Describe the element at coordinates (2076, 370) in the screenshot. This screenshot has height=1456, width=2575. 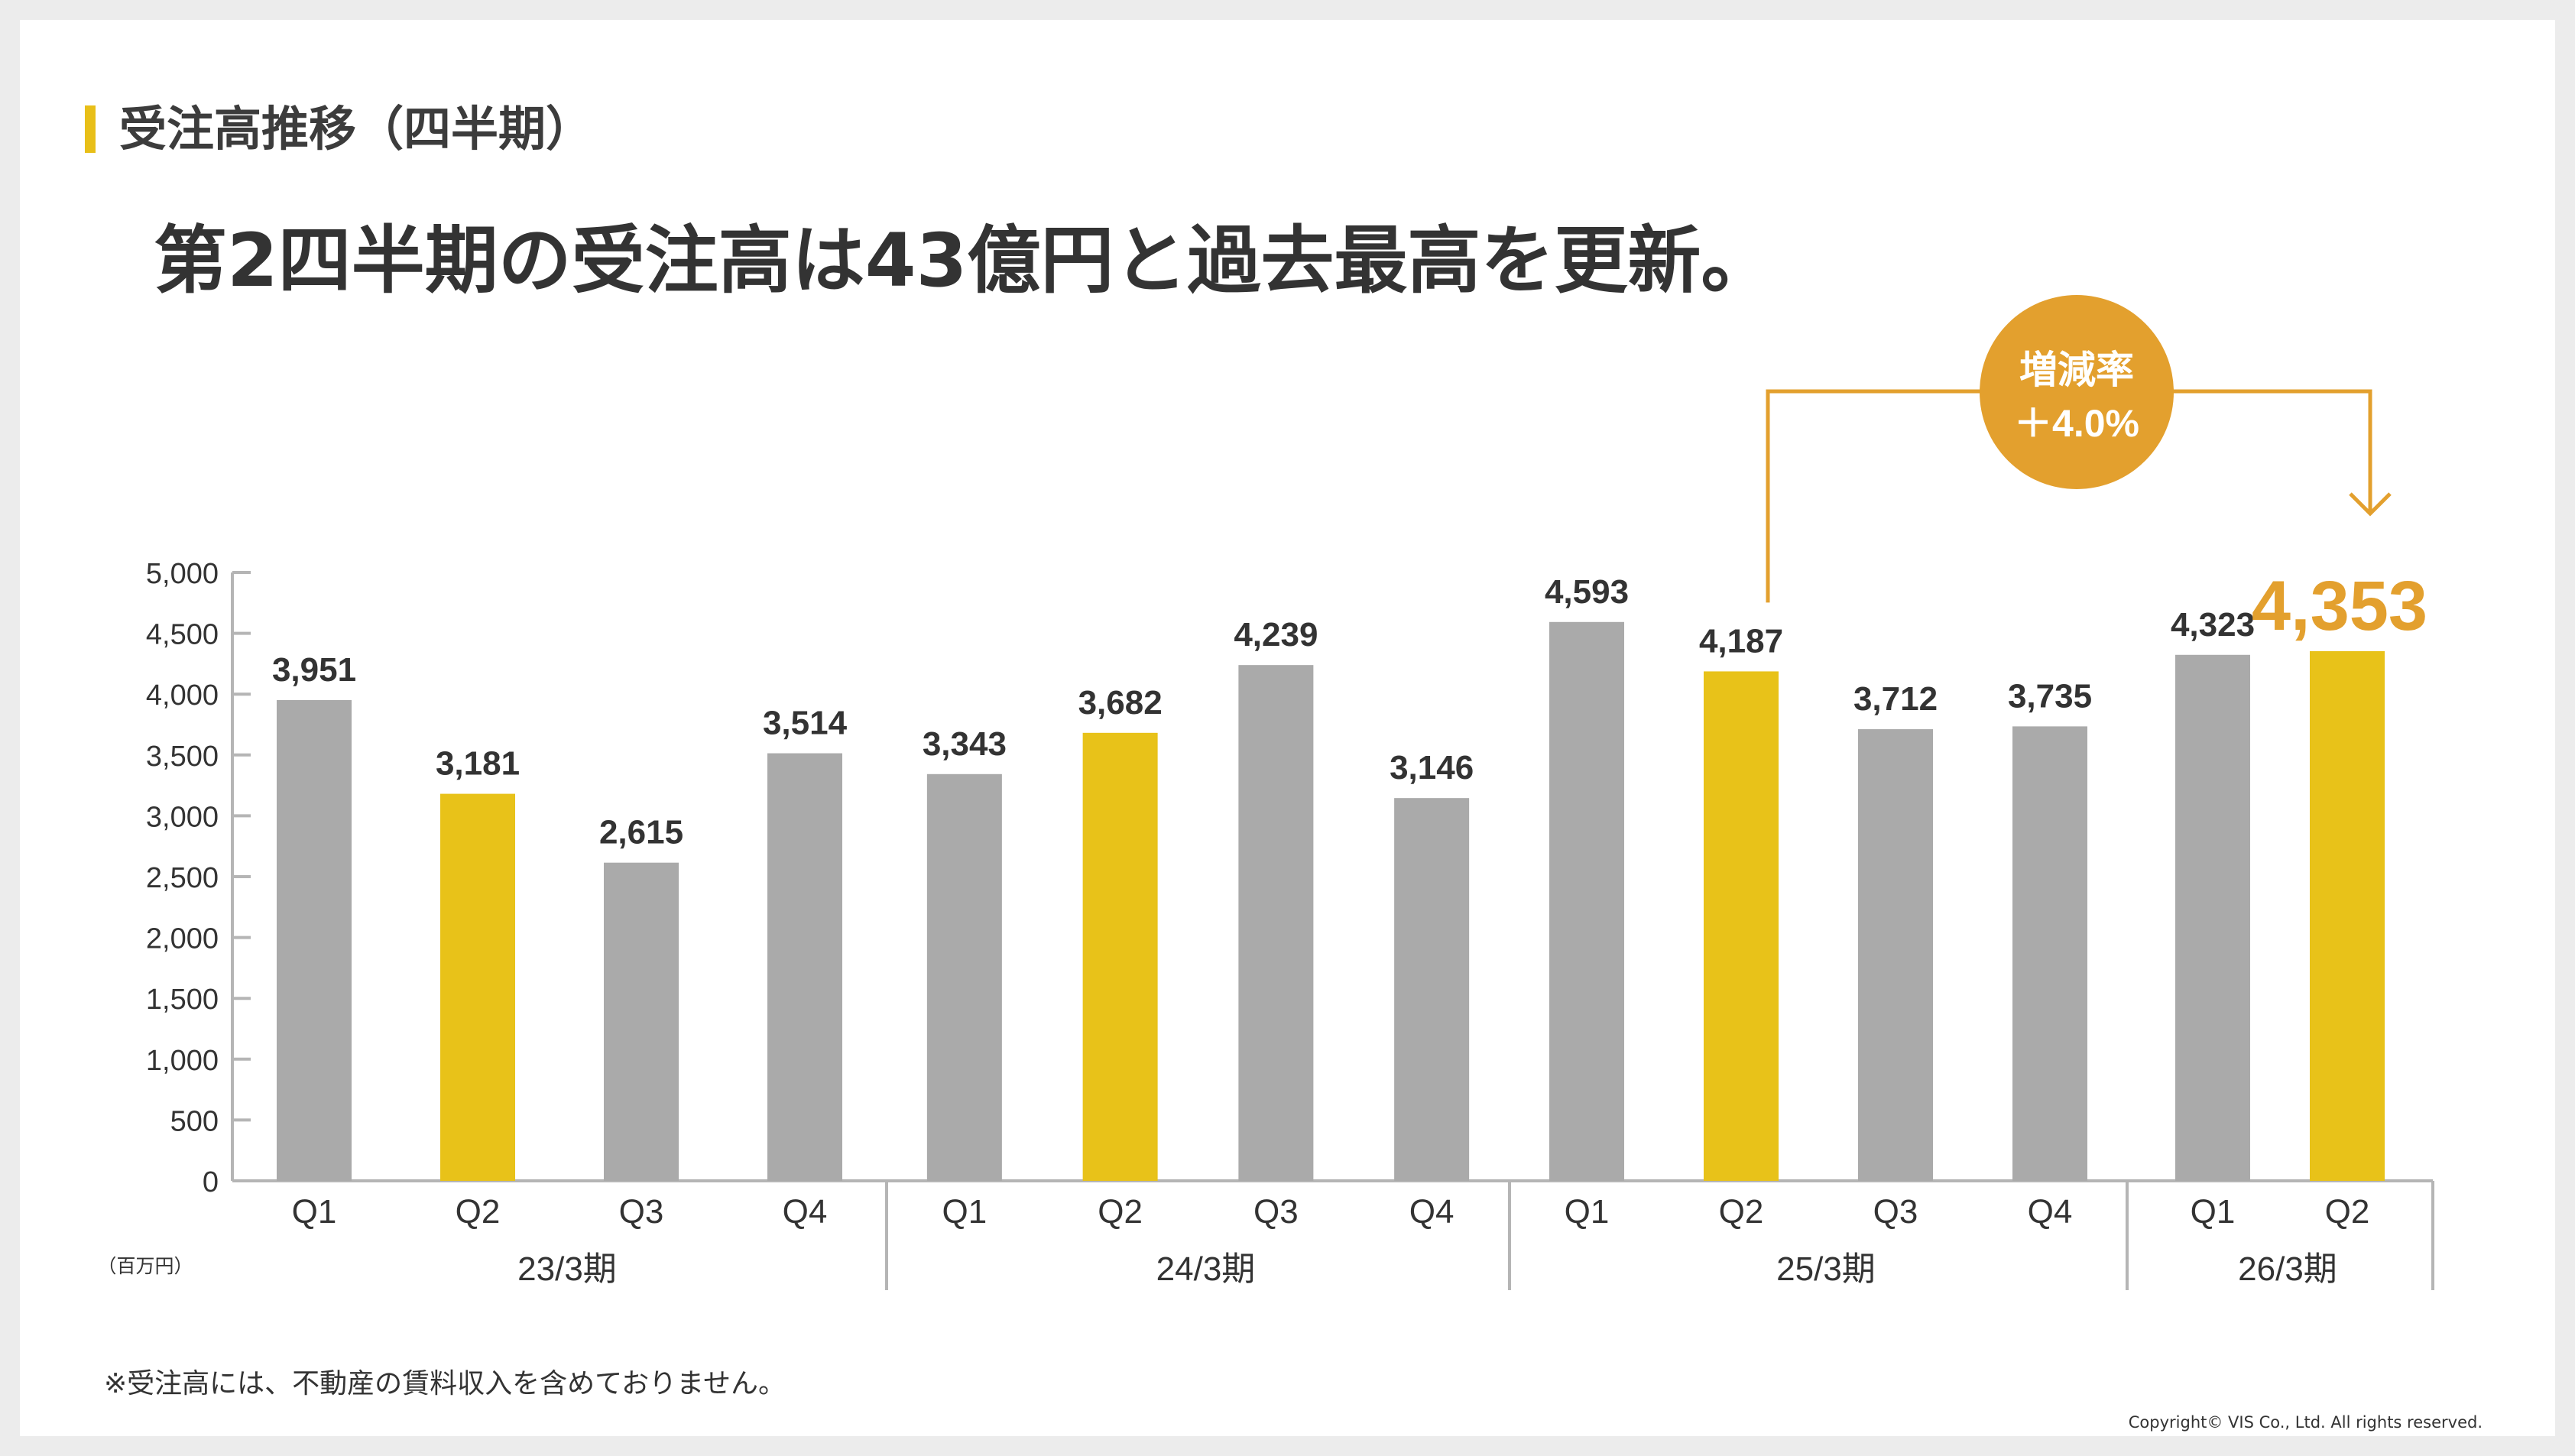
I see `change-rate-title: 増減率` at that location.